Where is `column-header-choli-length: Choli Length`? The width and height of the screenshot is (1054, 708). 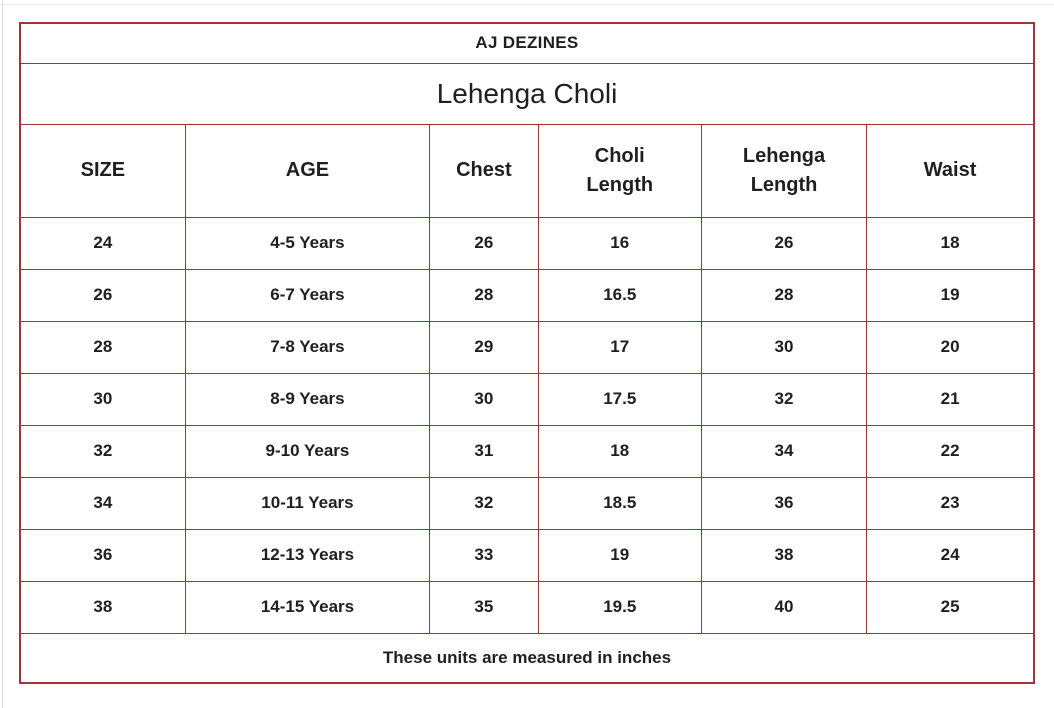
column-header-choli-length: Choli Length is located at coordinates (619, 170).